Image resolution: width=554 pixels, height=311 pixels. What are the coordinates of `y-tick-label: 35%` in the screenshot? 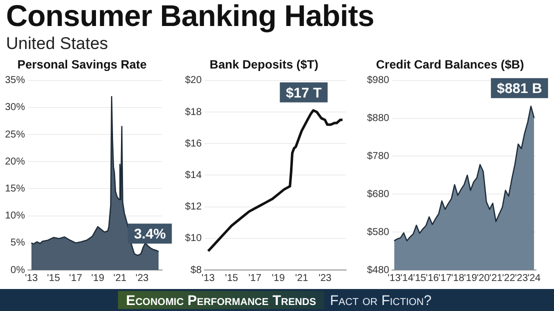 It's located at (15, 80).